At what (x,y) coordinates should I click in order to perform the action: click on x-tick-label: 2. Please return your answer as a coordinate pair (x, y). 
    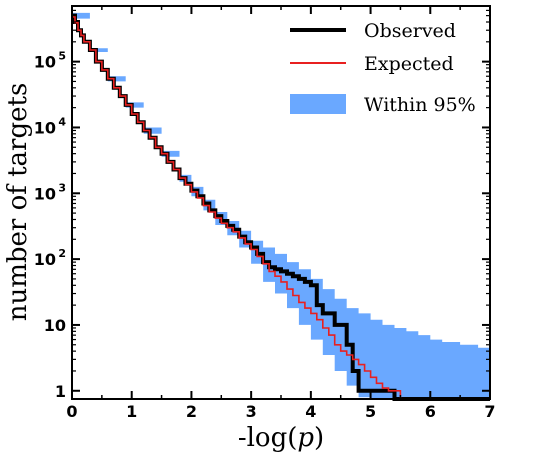
    Looking at the image, I should click on (191, 411).